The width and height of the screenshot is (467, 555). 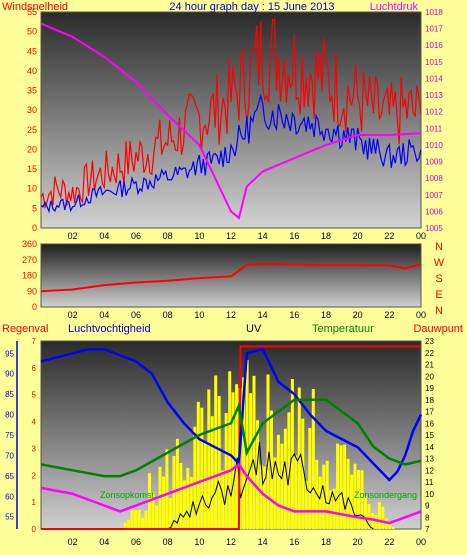 What do you see at coordinates (34, 228) in the screenshot?
I see `wind-speed-tick-0: 0` at bounding box center [34, 228].